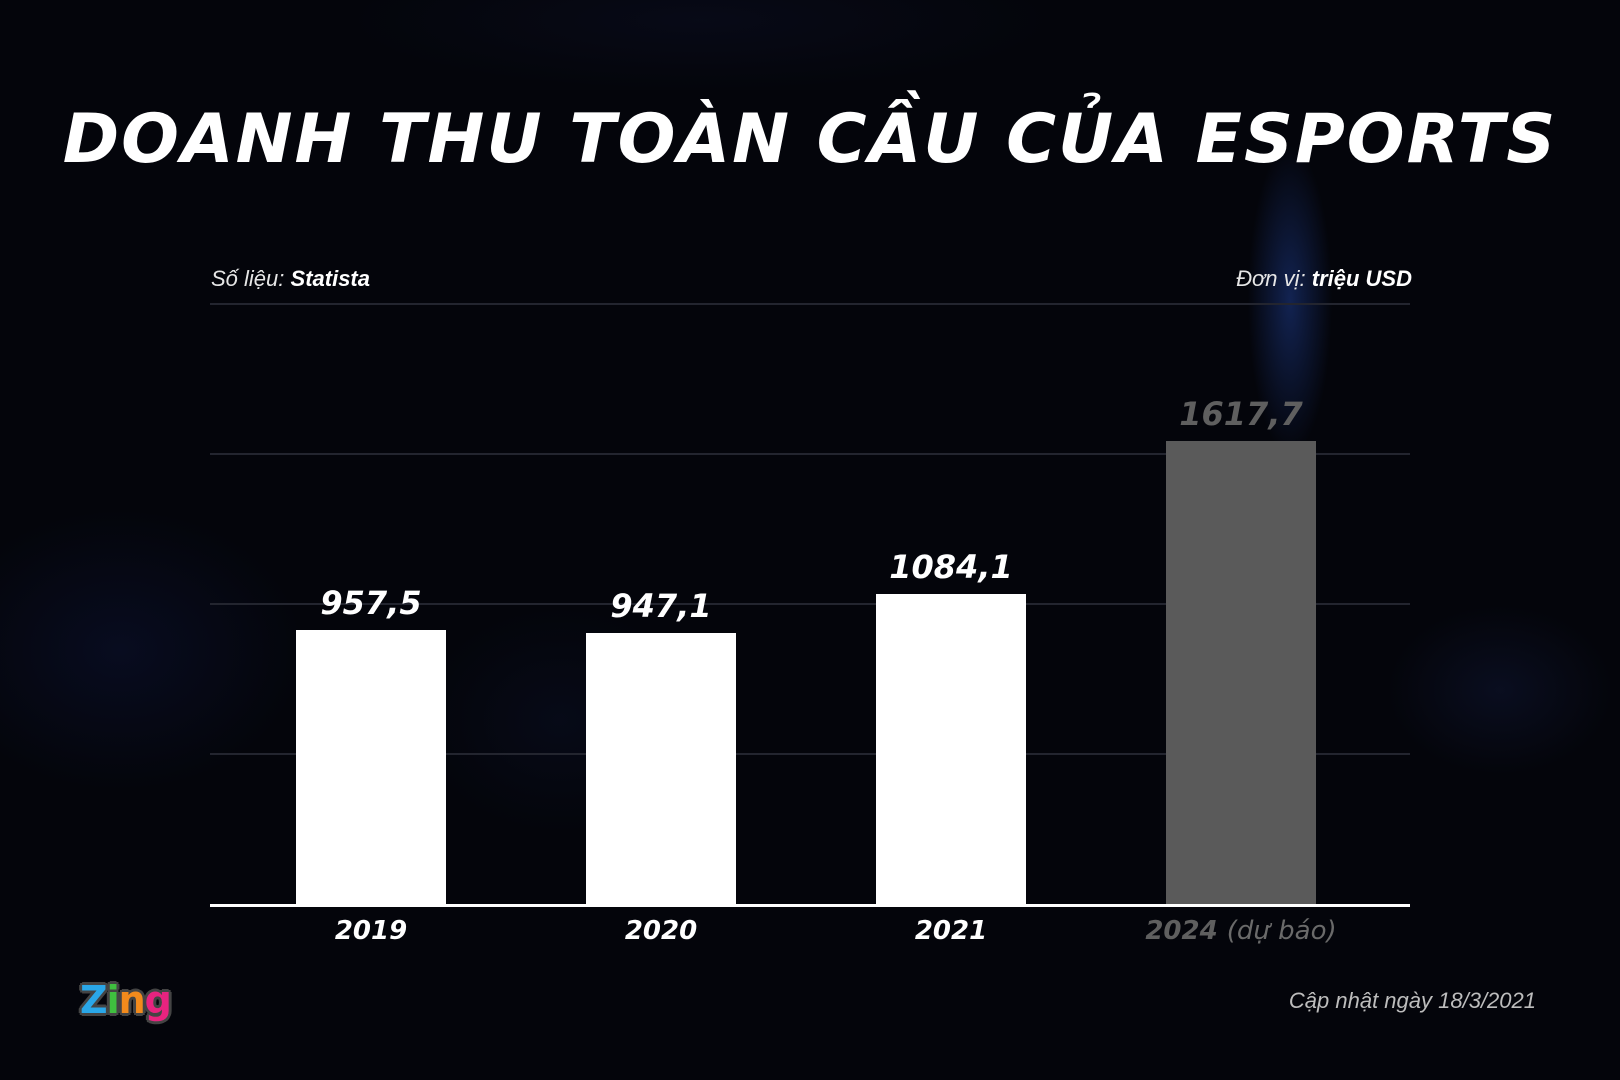  I want to click on bar-value-label: 1084,1, so click(951, 567).